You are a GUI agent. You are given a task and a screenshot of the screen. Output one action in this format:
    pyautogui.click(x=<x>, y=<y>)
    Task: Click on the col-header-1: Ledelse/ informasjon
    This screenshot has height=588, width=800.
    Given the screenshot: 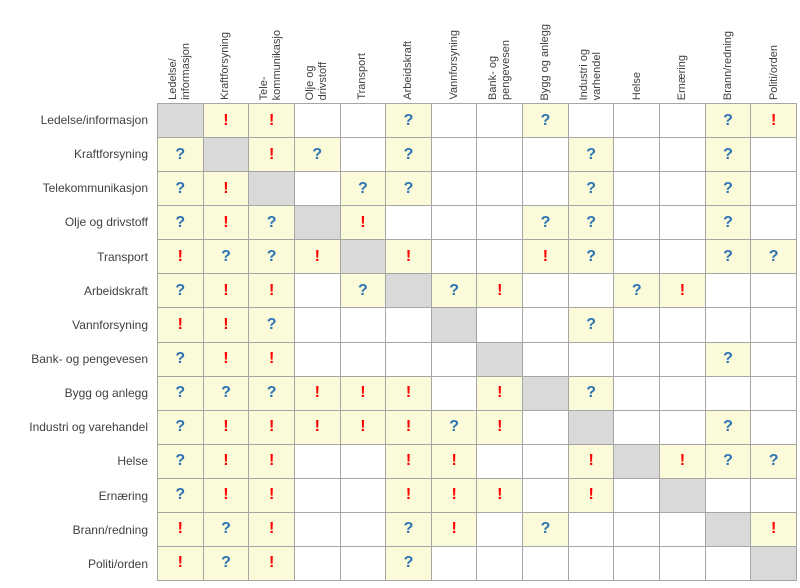 What is the action you would take?
    pyautogui.click(x=180, y=51)
    